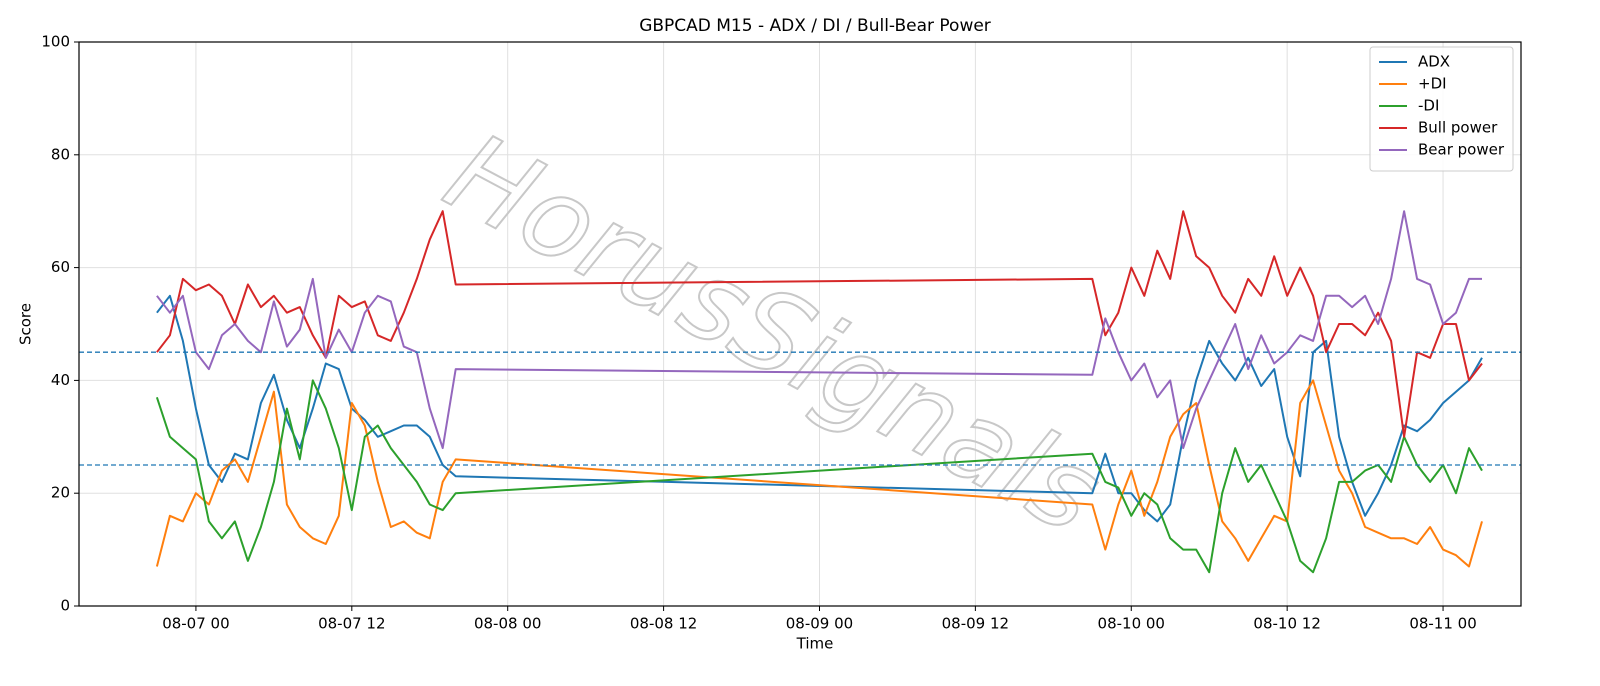  Describe the element at coordinates (1461, 150) in the screenshot. I see `legend-label: Bear power` at that location.